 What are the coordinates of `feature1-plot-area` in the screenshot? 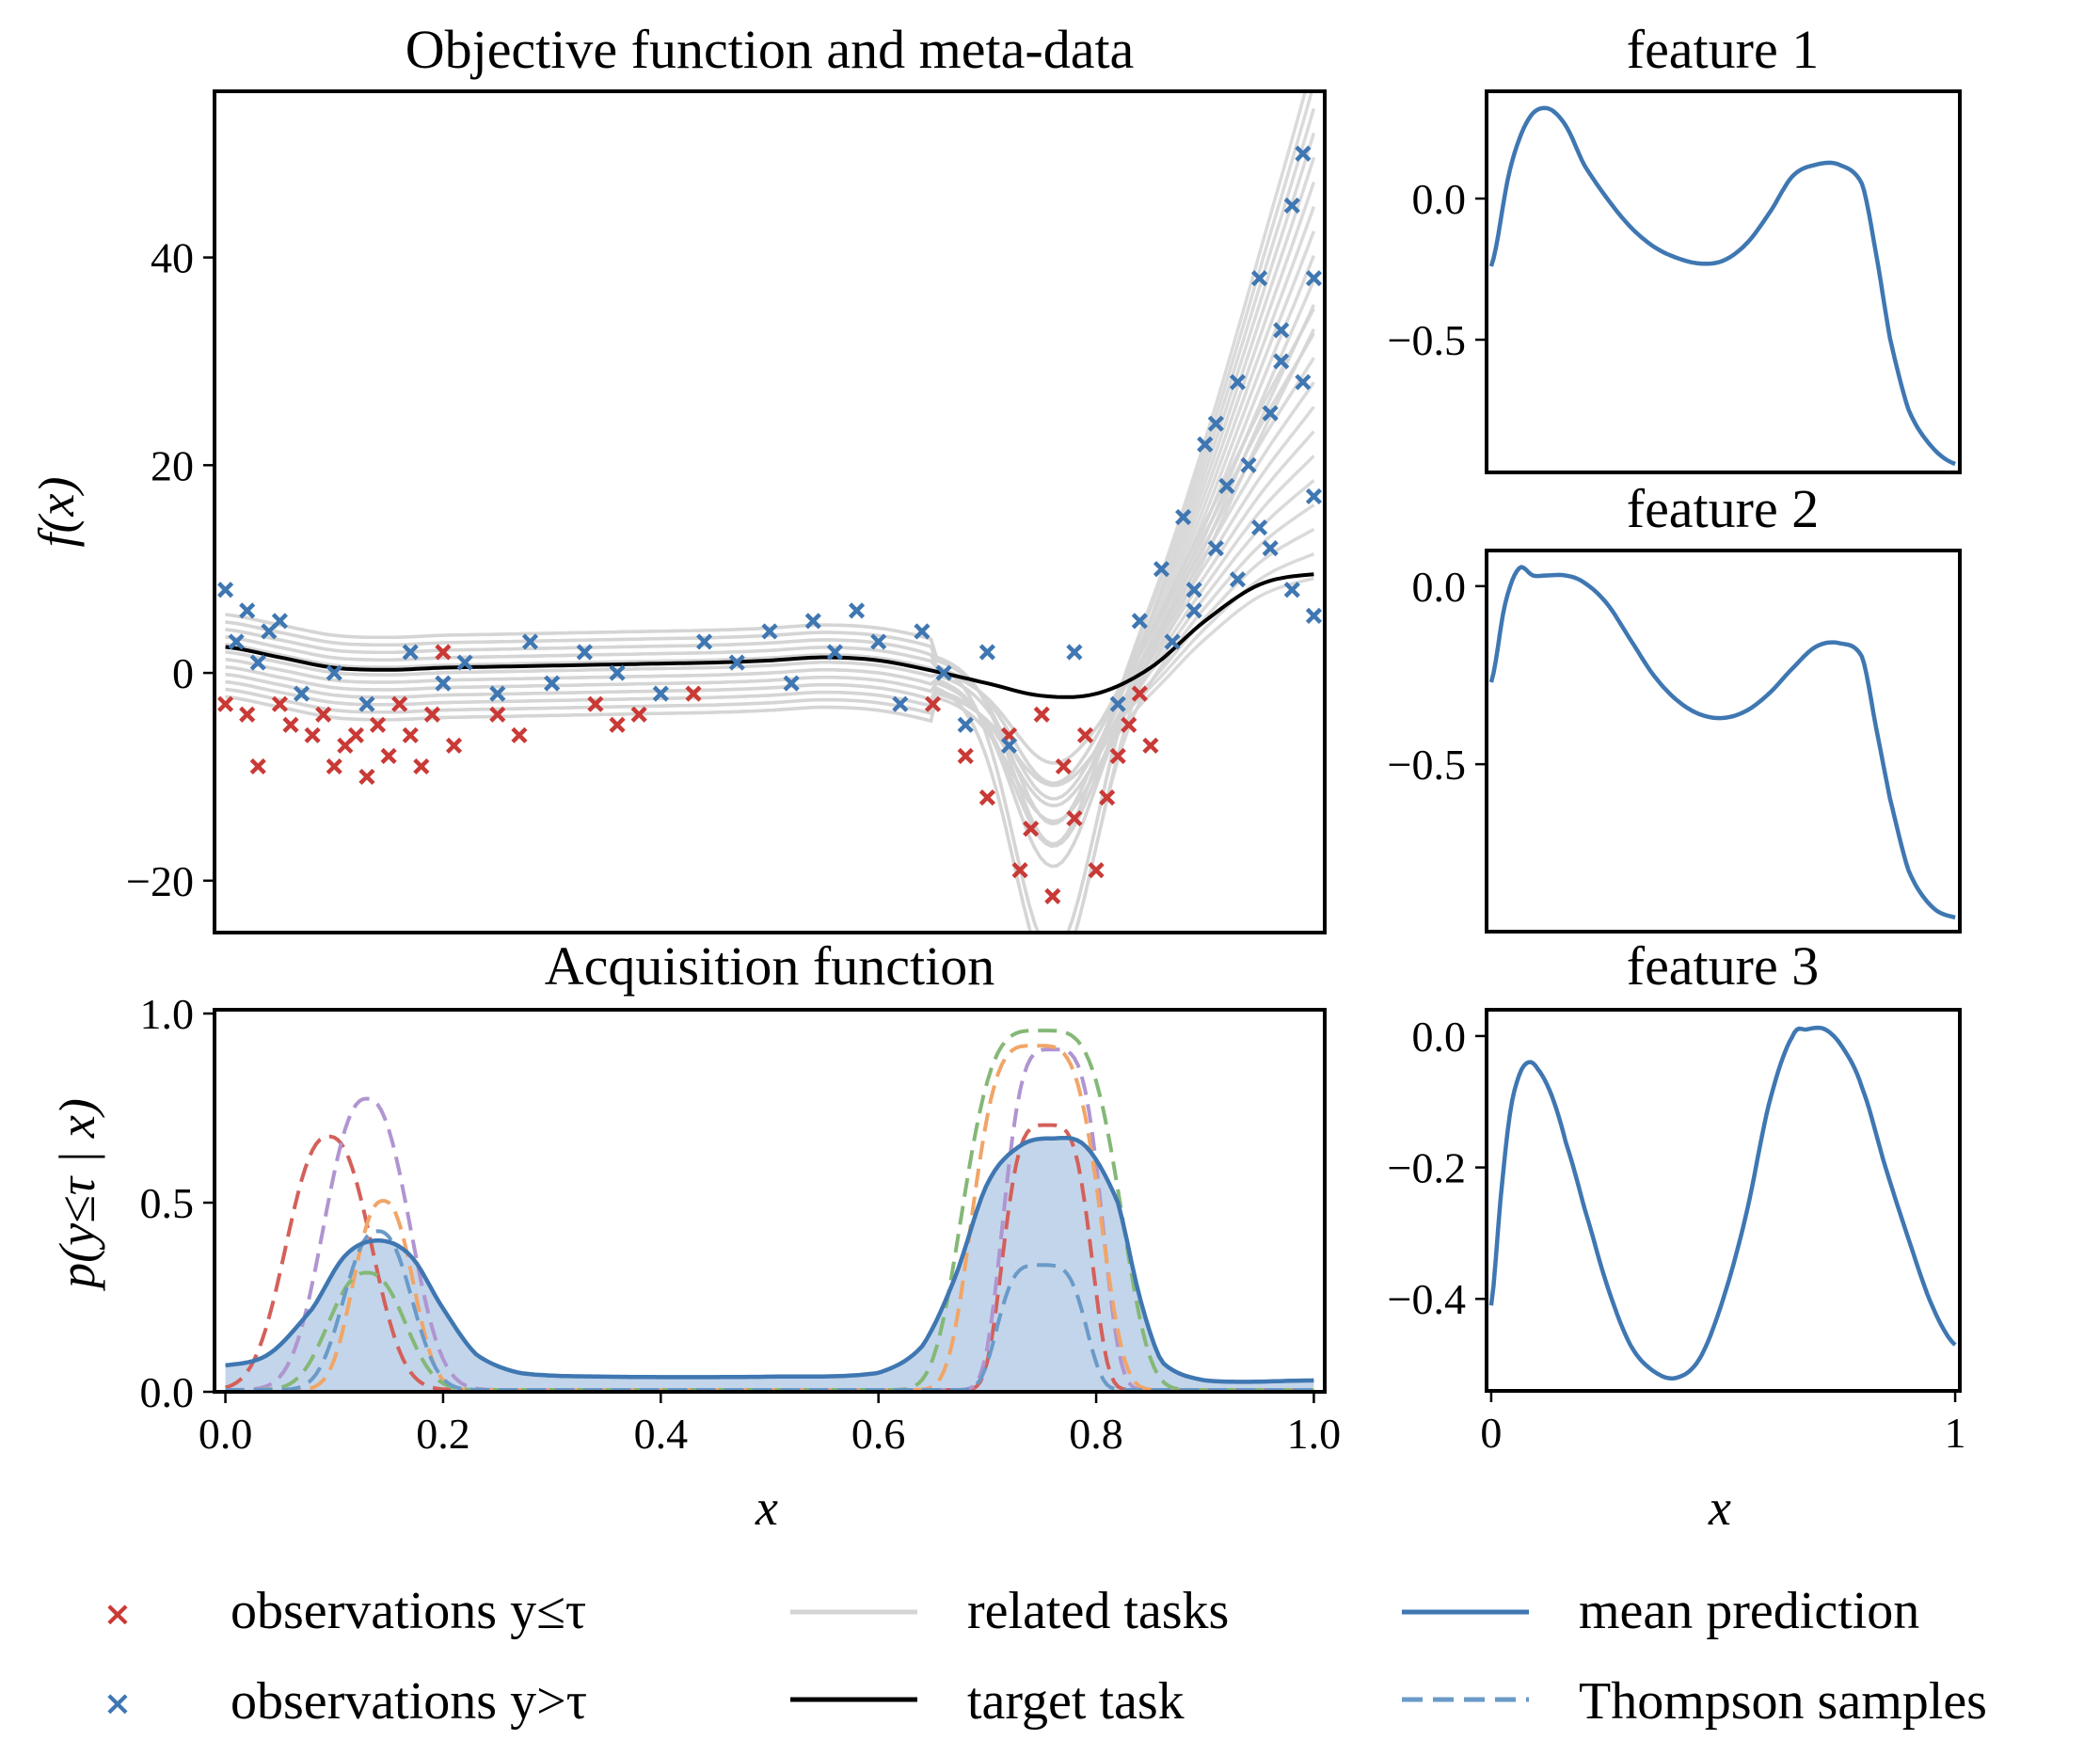 It's located at (1722, 286).